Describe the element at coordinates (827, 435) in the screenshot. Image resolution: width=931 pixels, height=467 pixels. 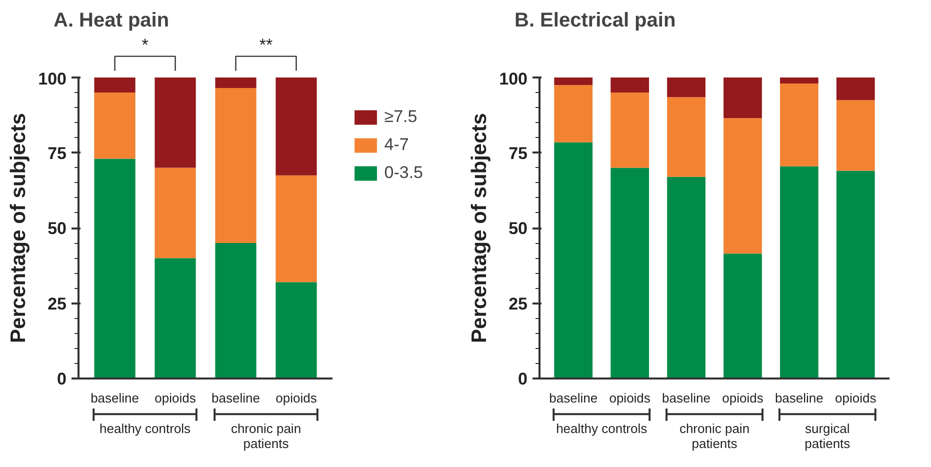
I see `text: surgical patients` at that location.